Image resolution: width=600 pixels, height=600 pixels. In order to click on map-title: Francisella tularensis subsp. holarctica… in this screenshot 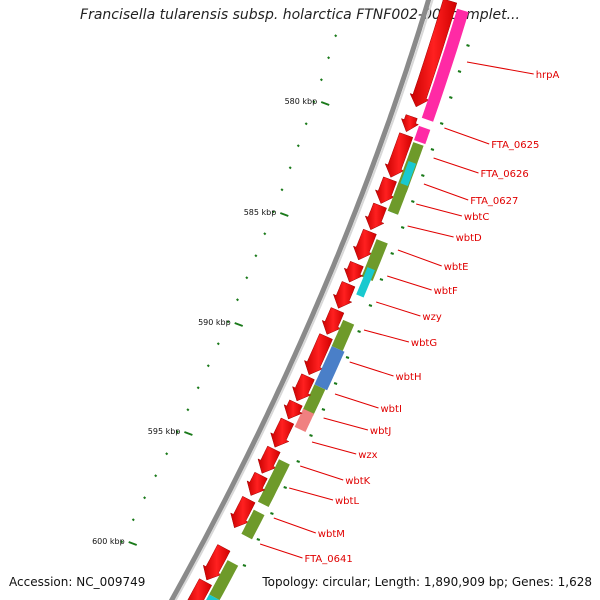, I will do `click(300, 15)`.